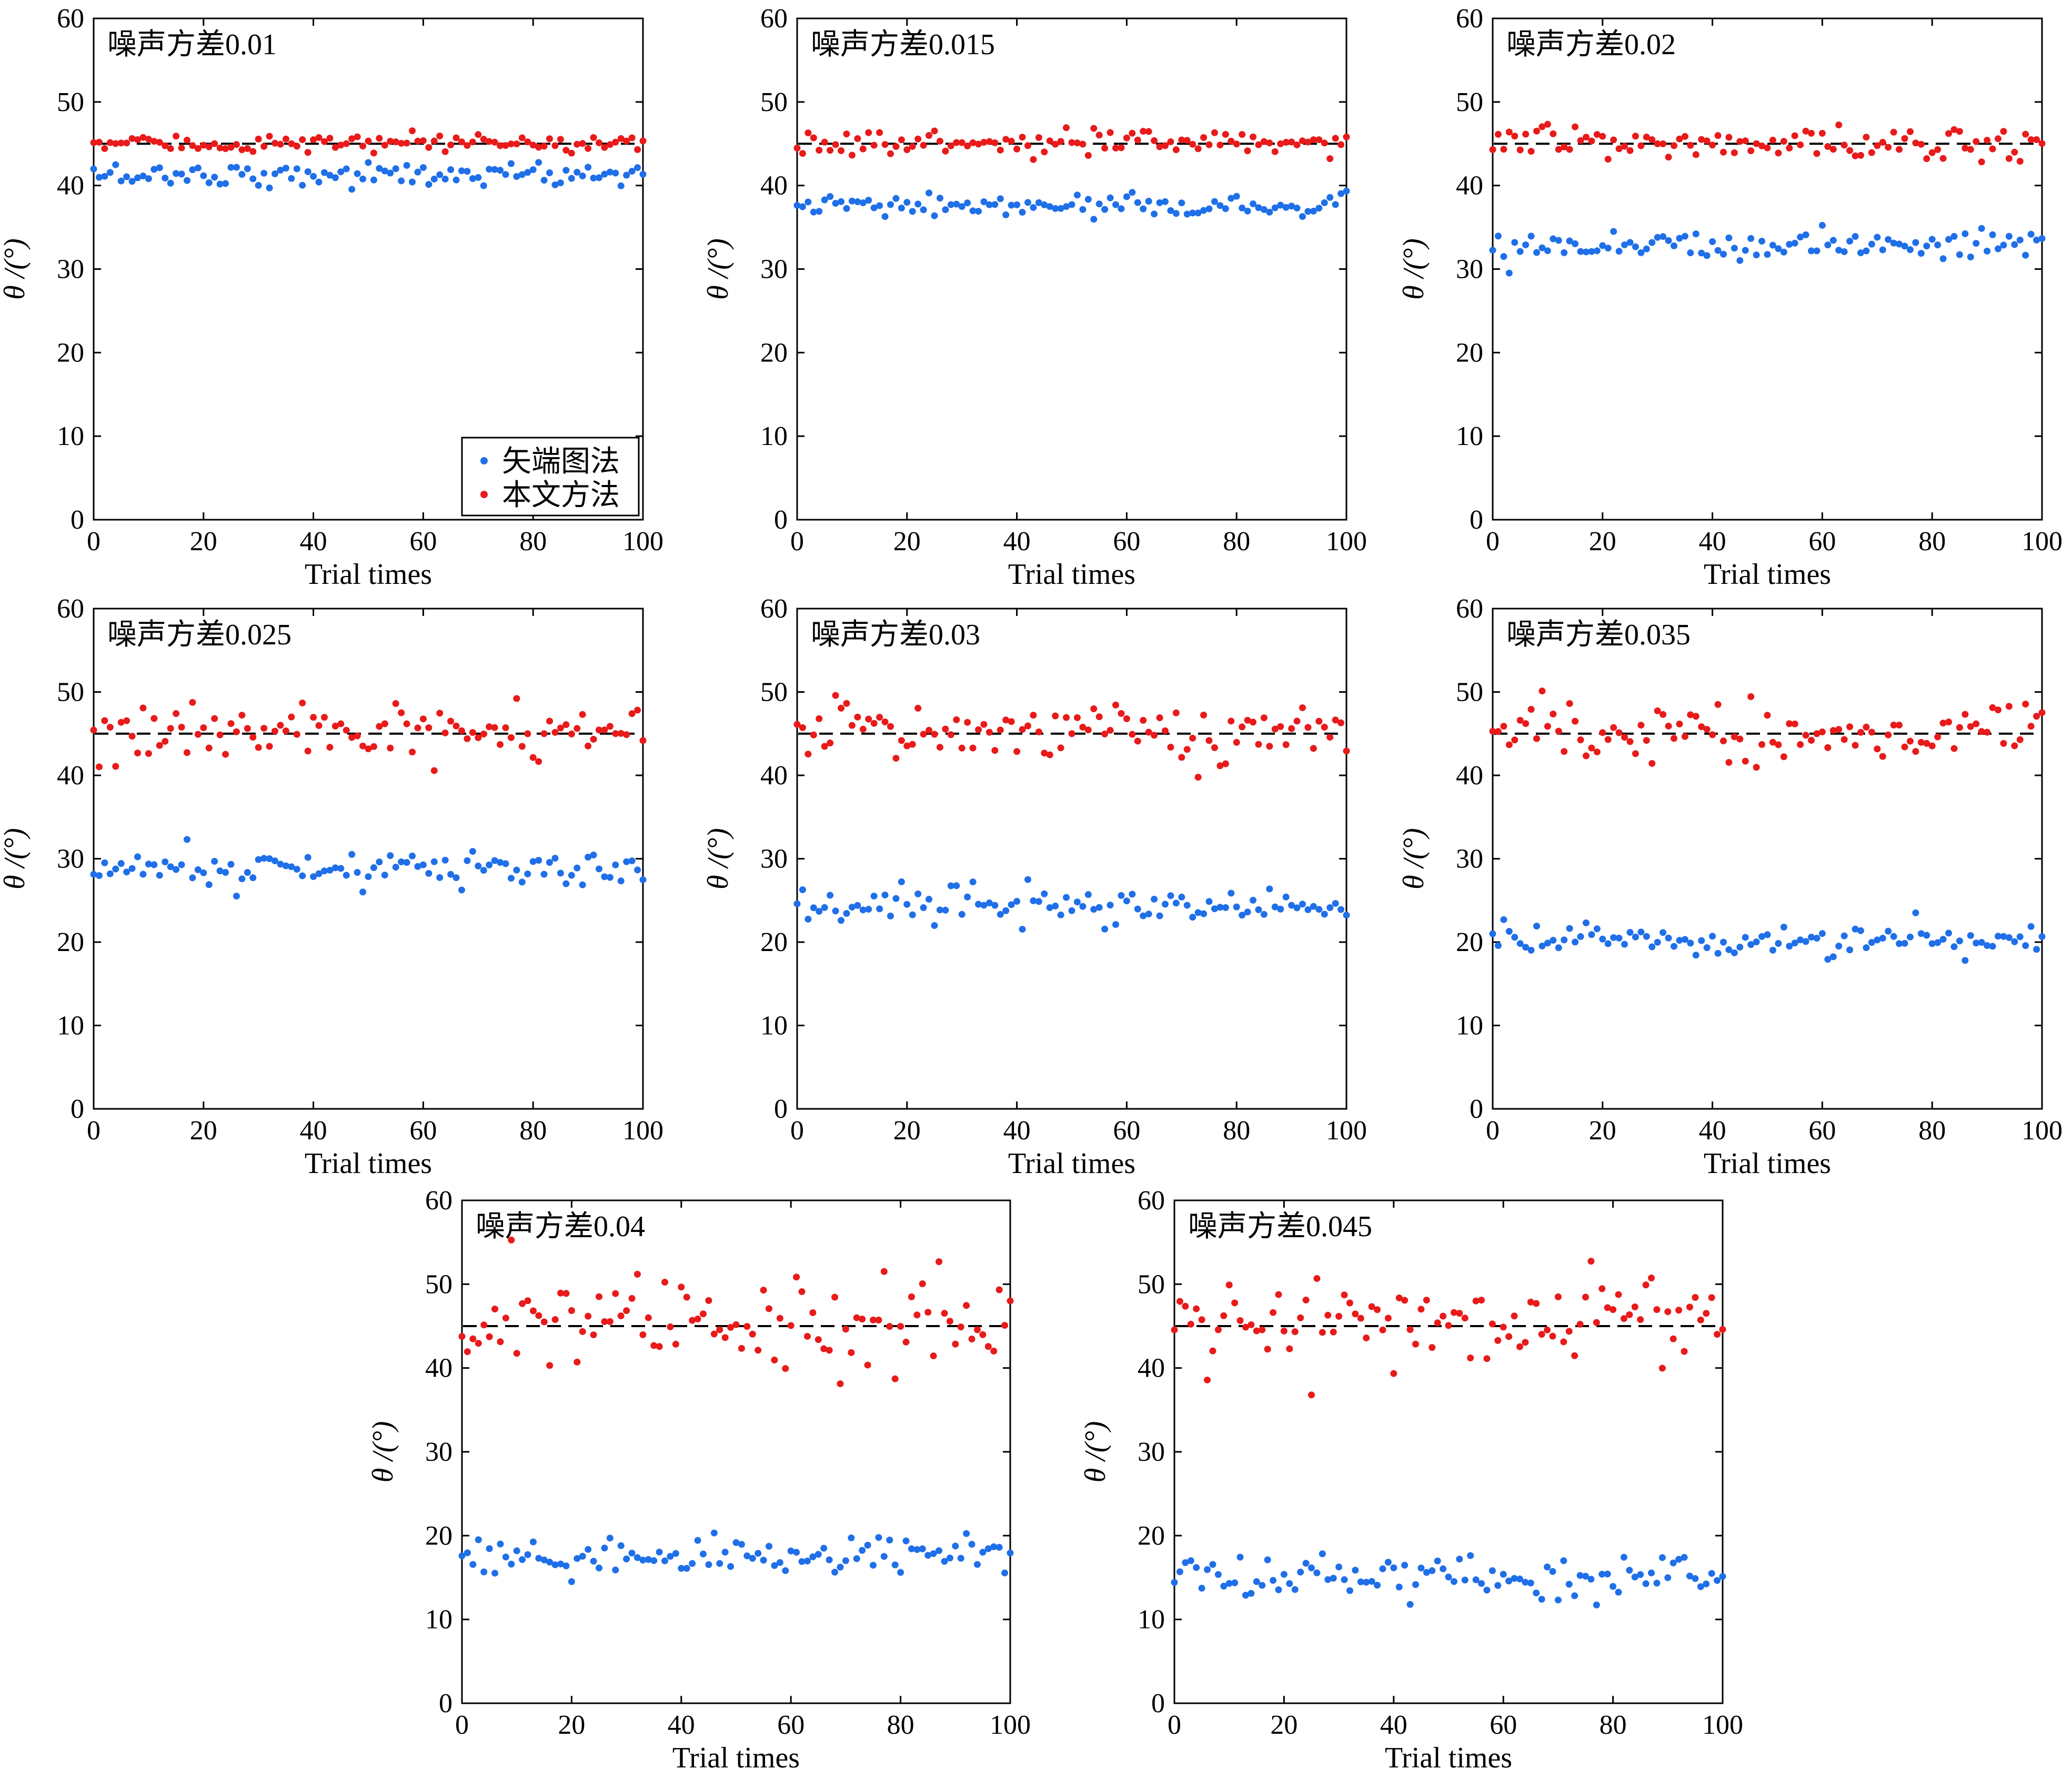  What do you see at coordinates (1469, 776) in the screenshot?
I see `y-tick-label: 40` at bounding box center [1469, 776].